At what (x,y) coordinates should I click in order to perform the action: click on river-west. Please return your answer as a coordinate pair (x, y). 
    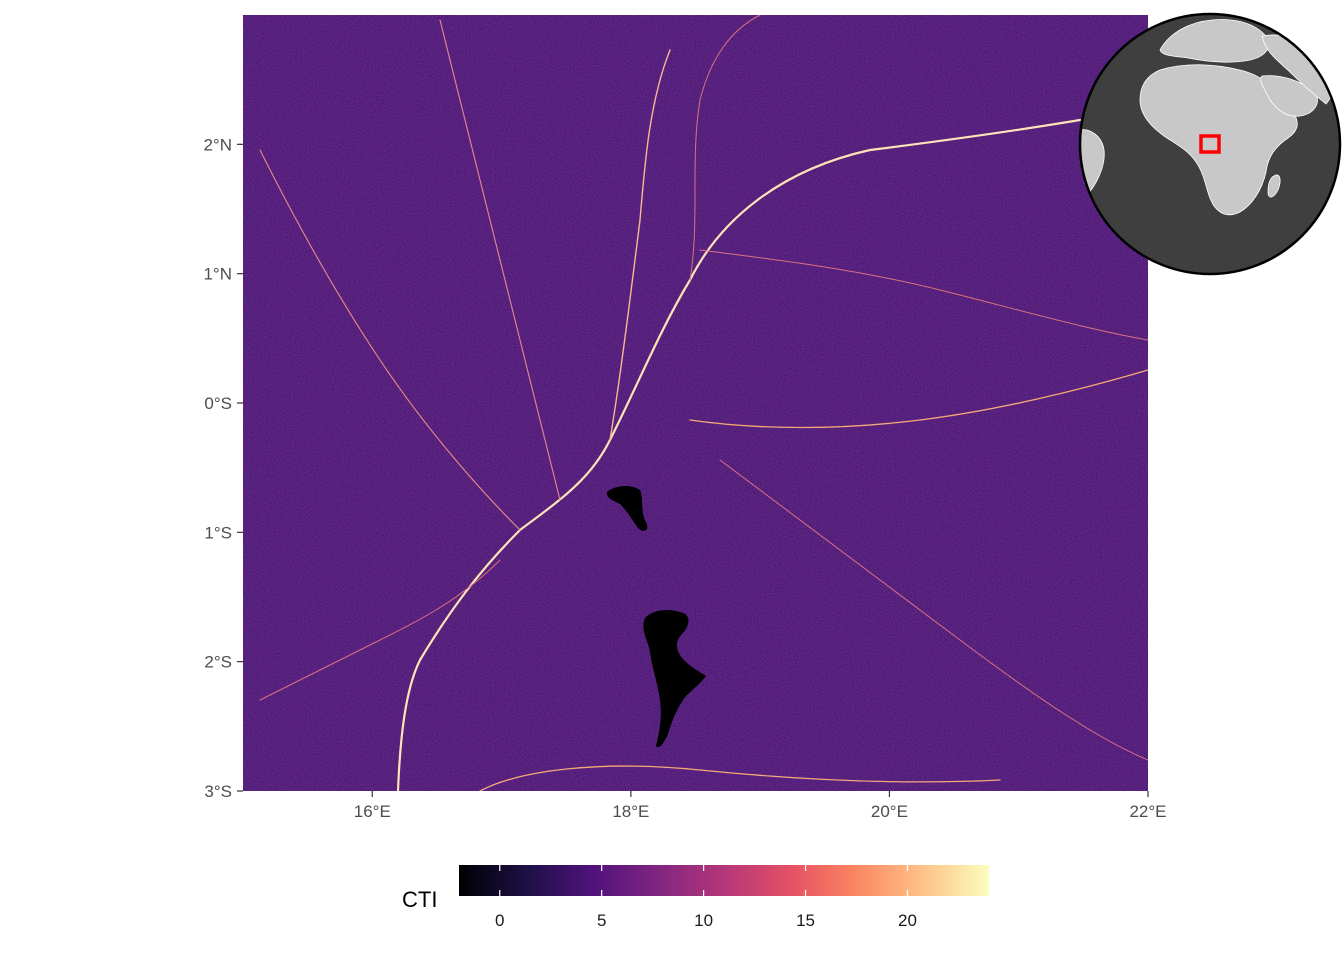
    Looking at the image, I should click on (390, 340).